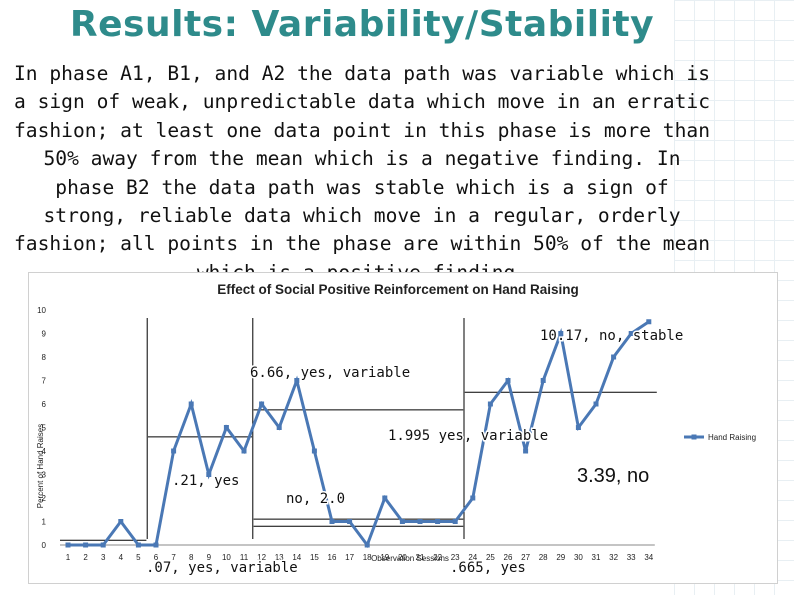 The image size is (794, 595). Describe the element at coordinates (508, 557) in the screenshot. I see `x-tick-label: 26` at that location.